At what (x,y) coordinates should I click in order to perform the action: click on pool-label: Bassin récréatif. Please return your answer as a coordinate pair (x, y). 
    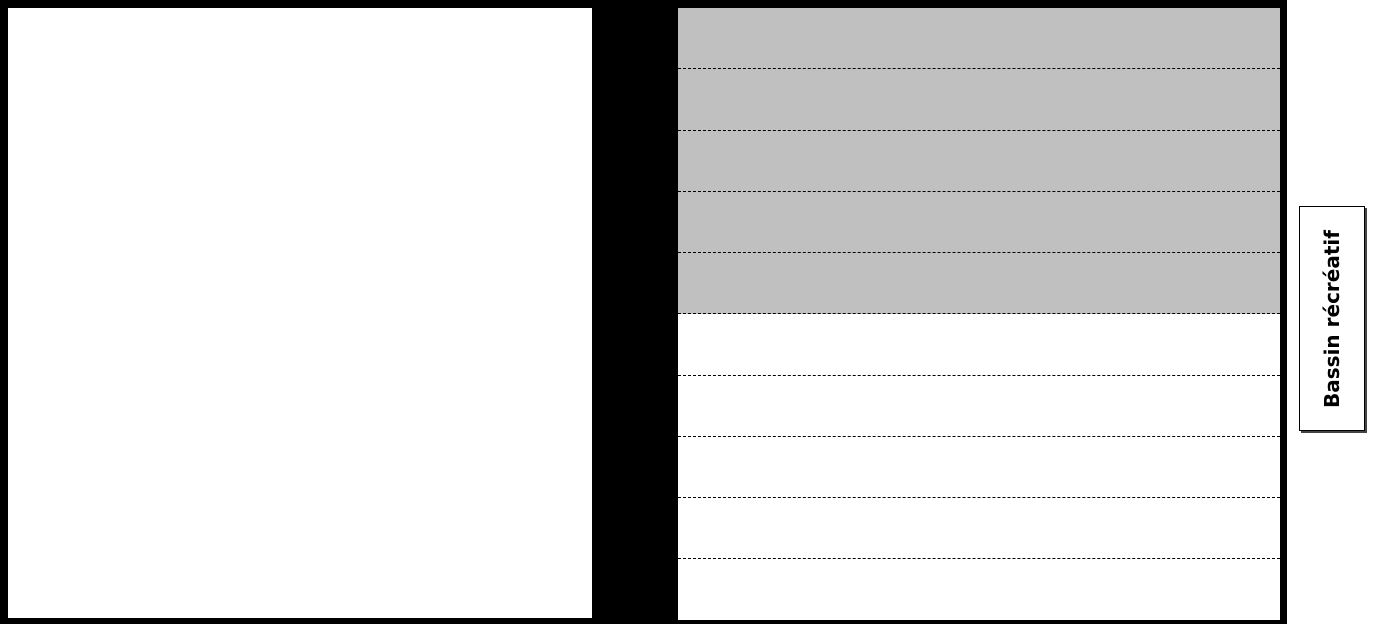
    Looking at the image, I should click on (1332, 318).